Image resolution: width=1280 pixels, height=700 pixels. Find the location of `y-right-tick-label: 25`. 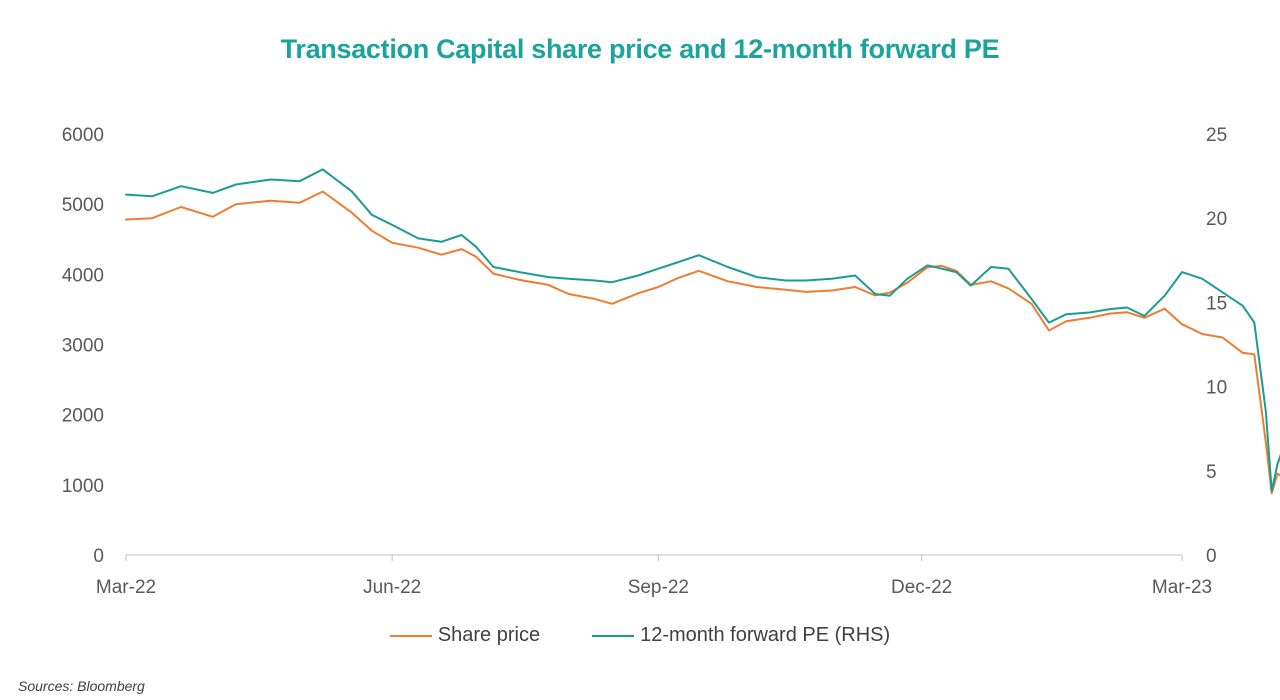

y-right-tick-label: 25 is located at coordinates (1216, 135).